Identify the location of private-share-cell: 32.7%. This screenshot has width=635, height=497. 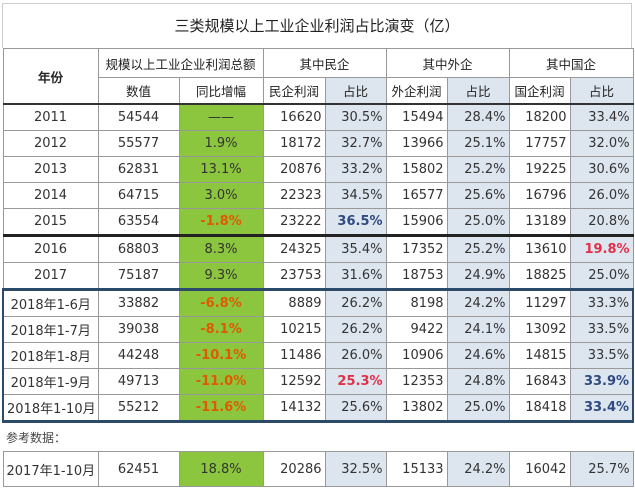
(355, 143).